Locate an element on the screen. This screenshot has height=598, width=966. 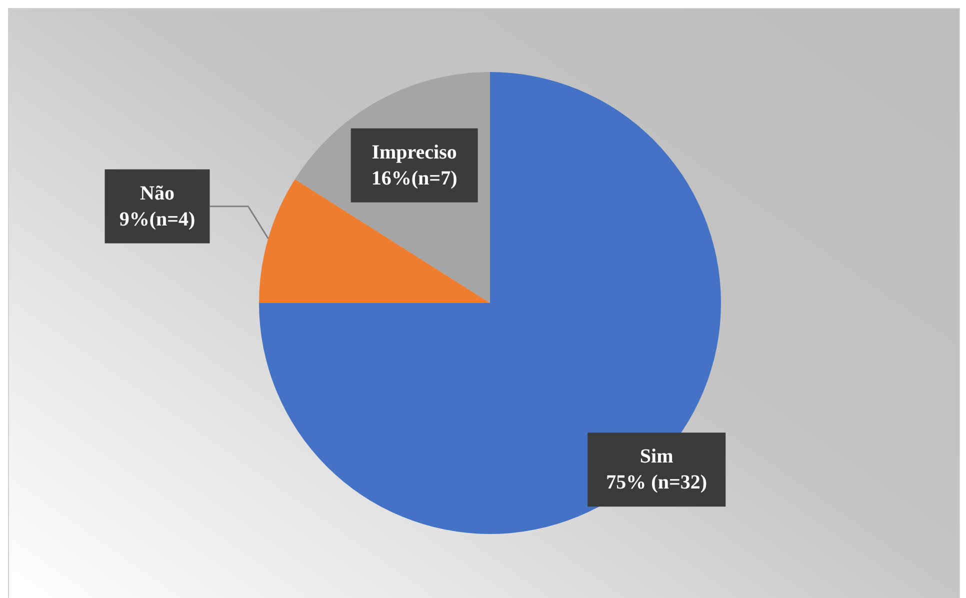
data-label: 9%(n=4) is located at coordinates (157, 219).